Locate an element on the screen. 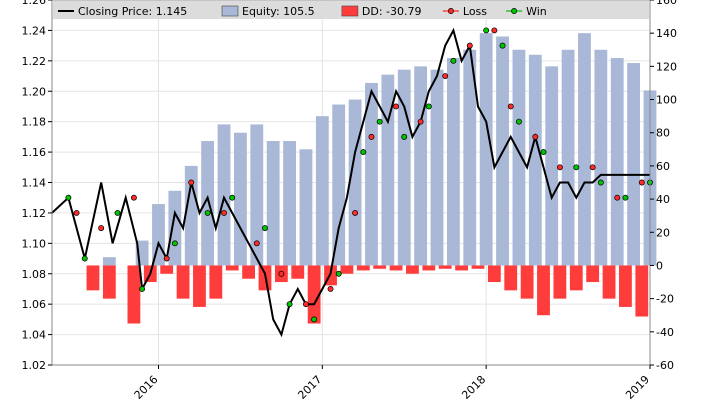 Image resolution: width=701 pixels, height=405 pixels. left-tick-label: 1.08 is located at coordinates (34, 274).